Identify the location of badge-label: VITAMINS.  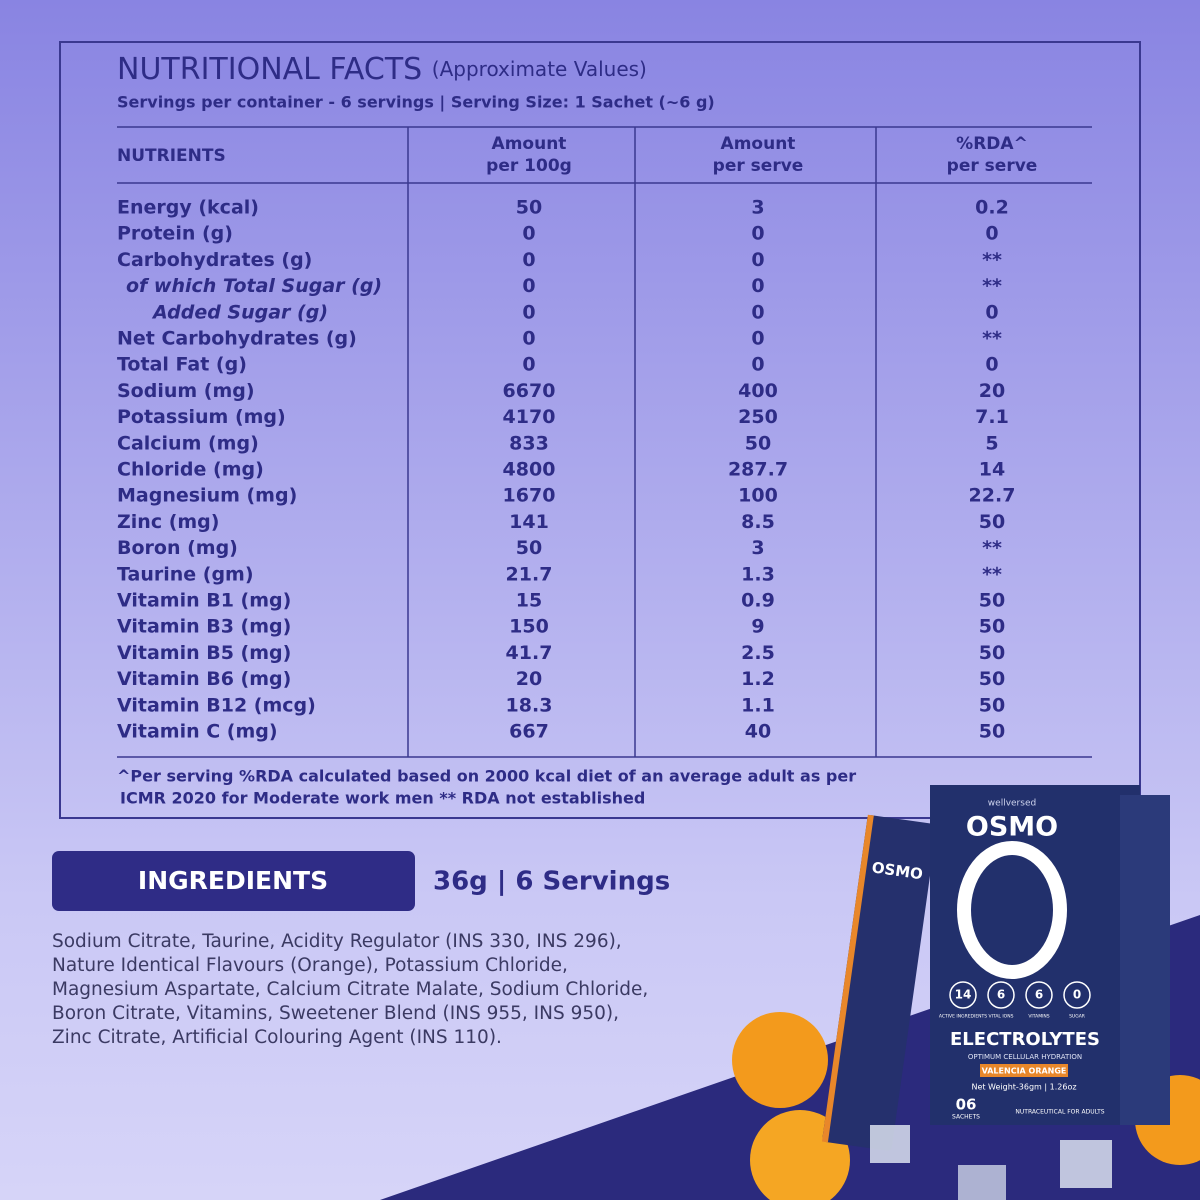
(1038, 1017).